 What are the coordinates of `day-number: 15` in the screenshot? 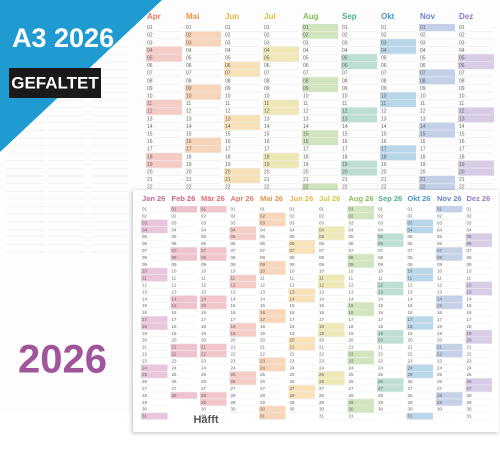 It's located at (411, 305).